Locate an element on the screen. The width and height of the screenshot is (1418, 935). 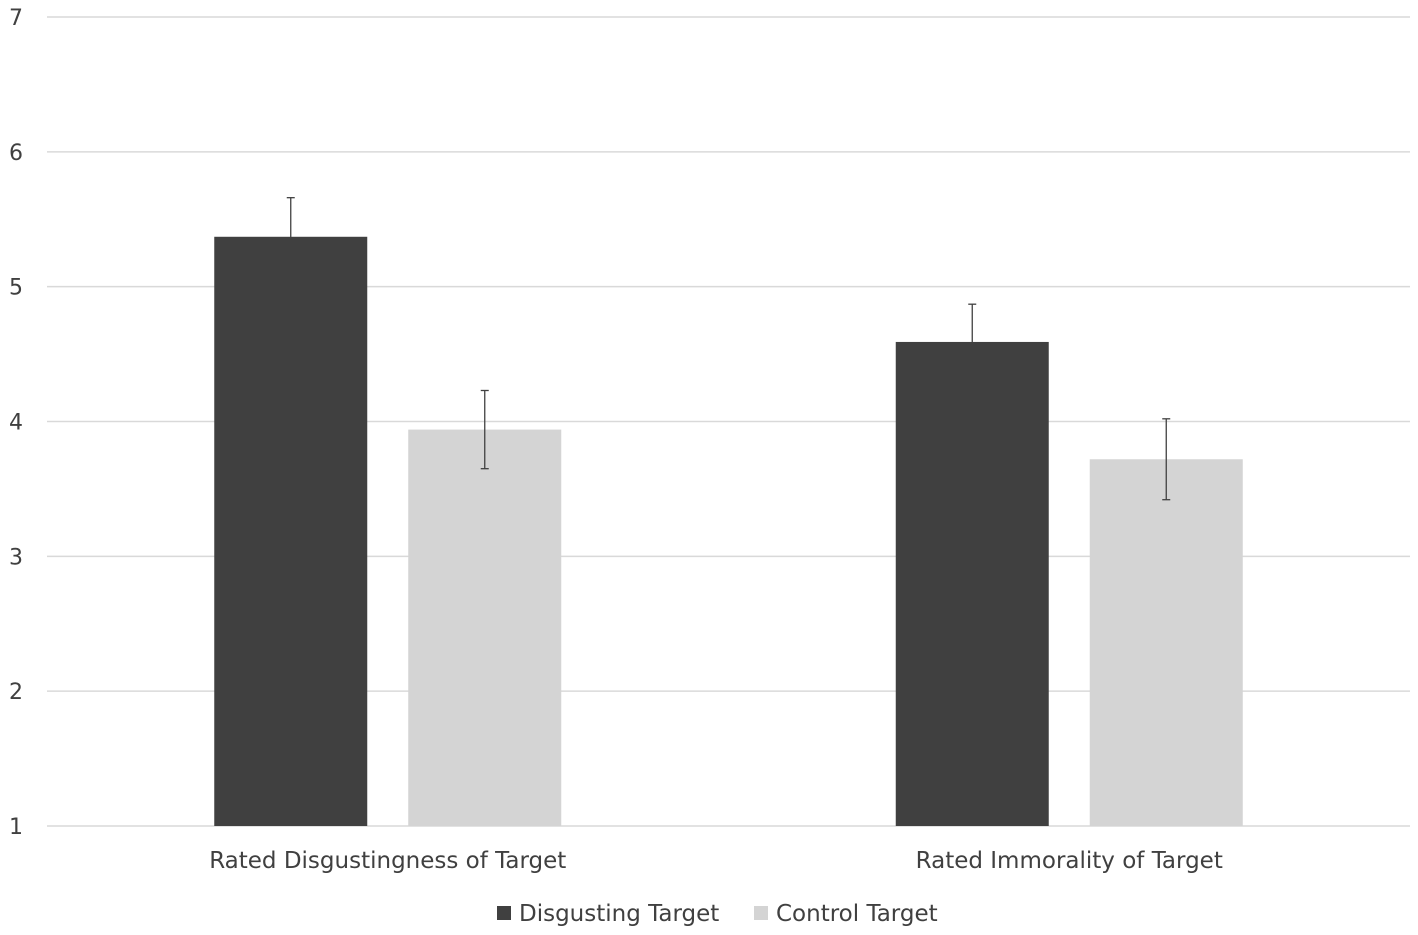
y-tick-label: 3 is located at coordinates (16, 557).